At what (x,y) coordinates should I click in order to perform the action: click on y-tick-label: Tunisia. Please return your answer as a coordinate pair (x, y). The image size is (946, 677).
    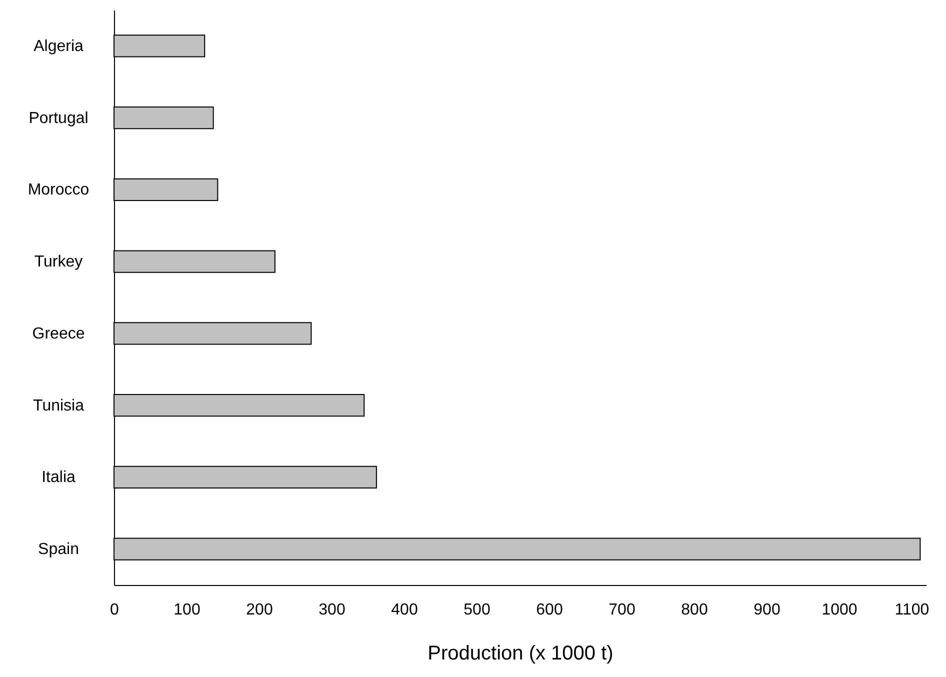
    Looking at the image, I should click on (58, 405).